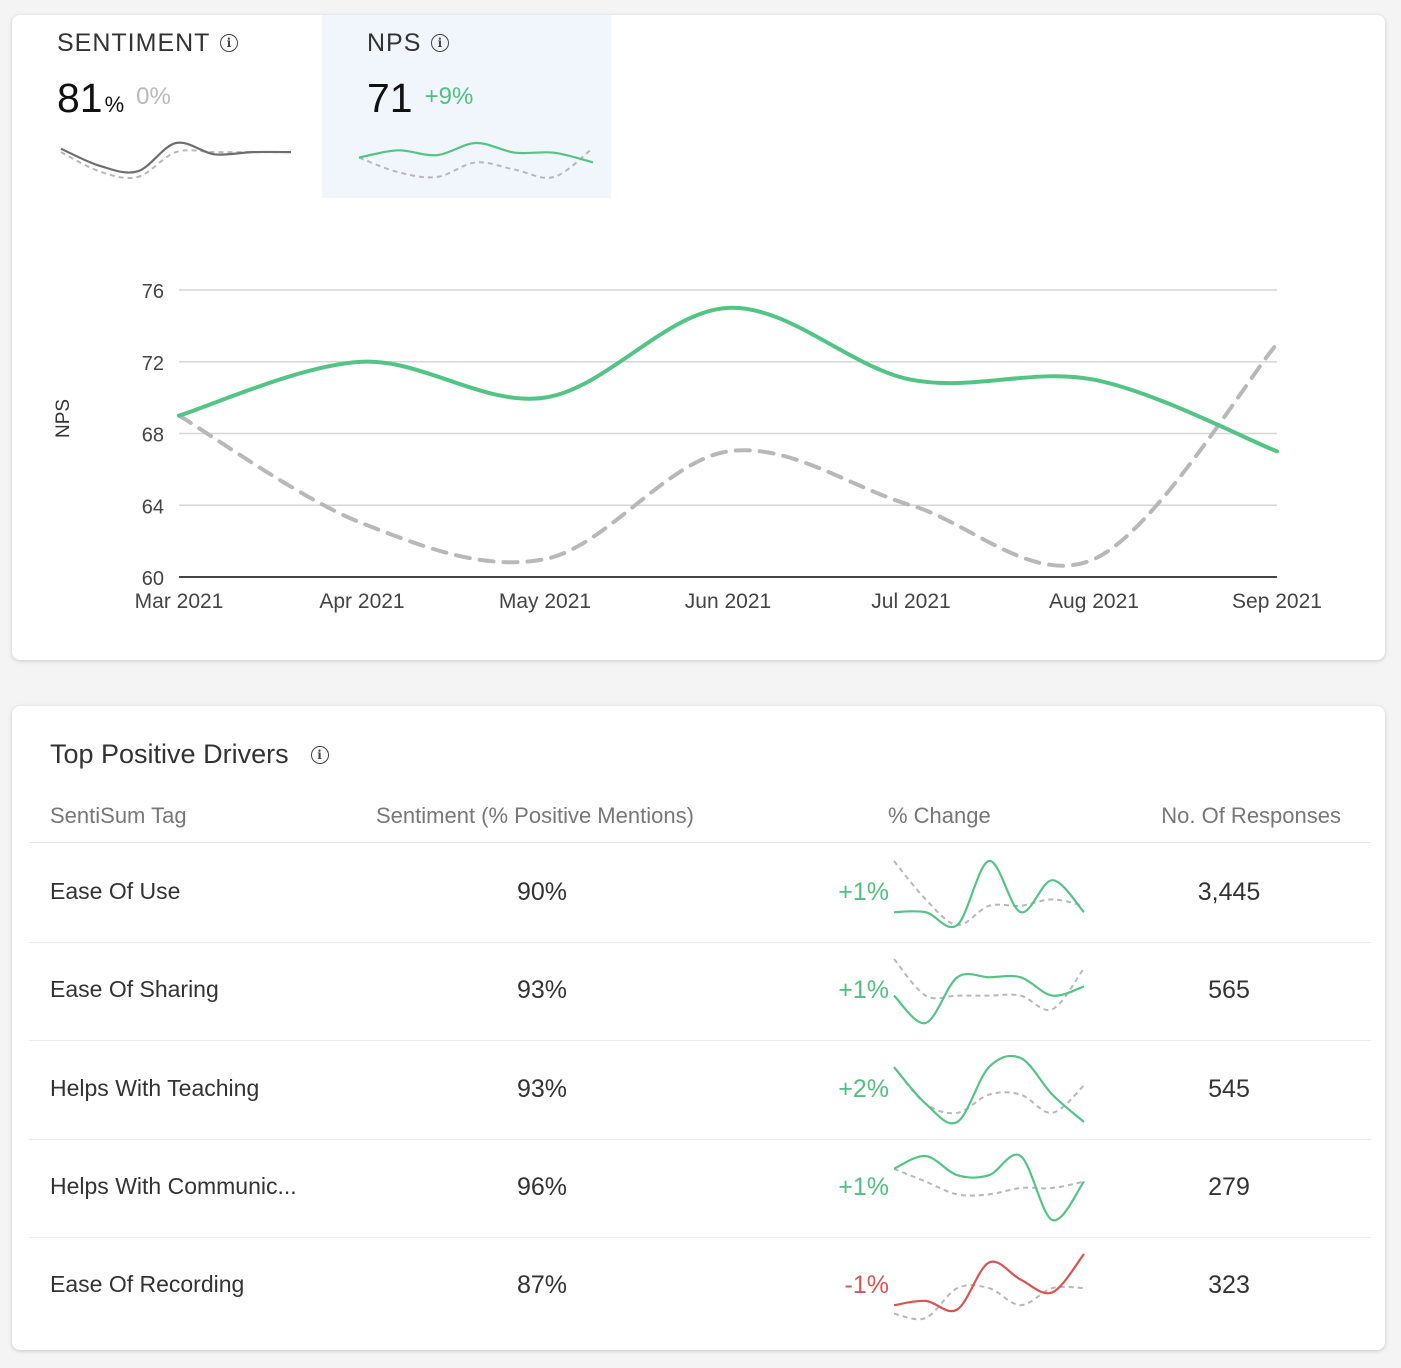 This screenshot has height=1368, width=1401. Describe the element at coordinates (153, 364) in the screenshot. I see `y-tick-label: 72` at that location.